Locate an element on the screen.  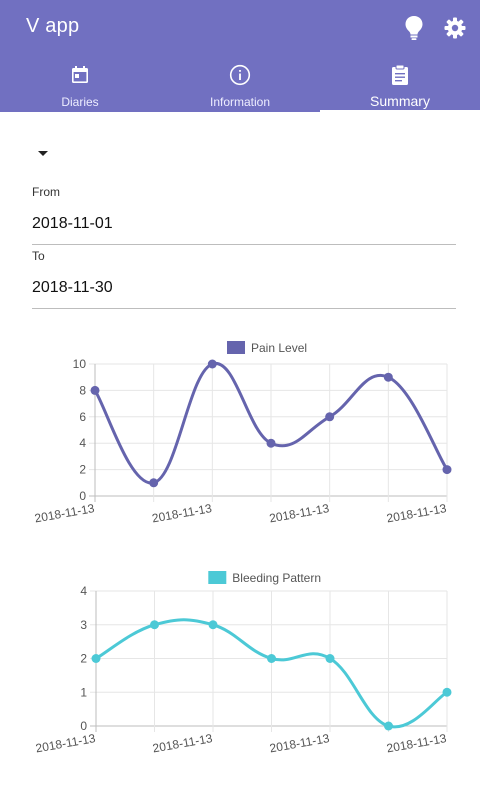
from-date-field: From is located at coordinates (244, 215).